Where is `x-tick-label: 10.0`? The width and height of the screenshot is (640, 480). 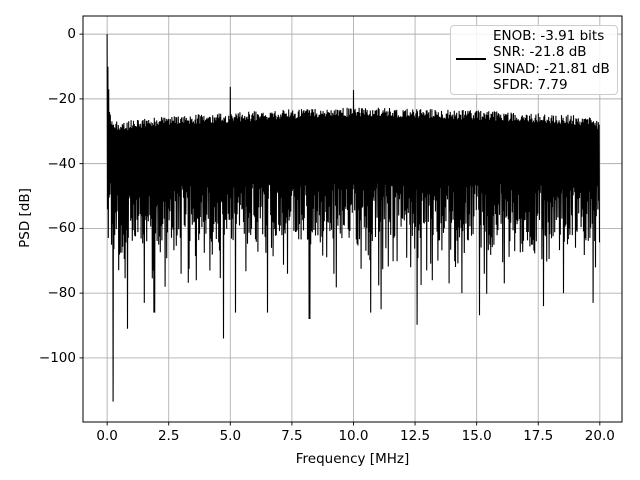
x-tick-label: 10.0 is located at coordinates (353, 436).